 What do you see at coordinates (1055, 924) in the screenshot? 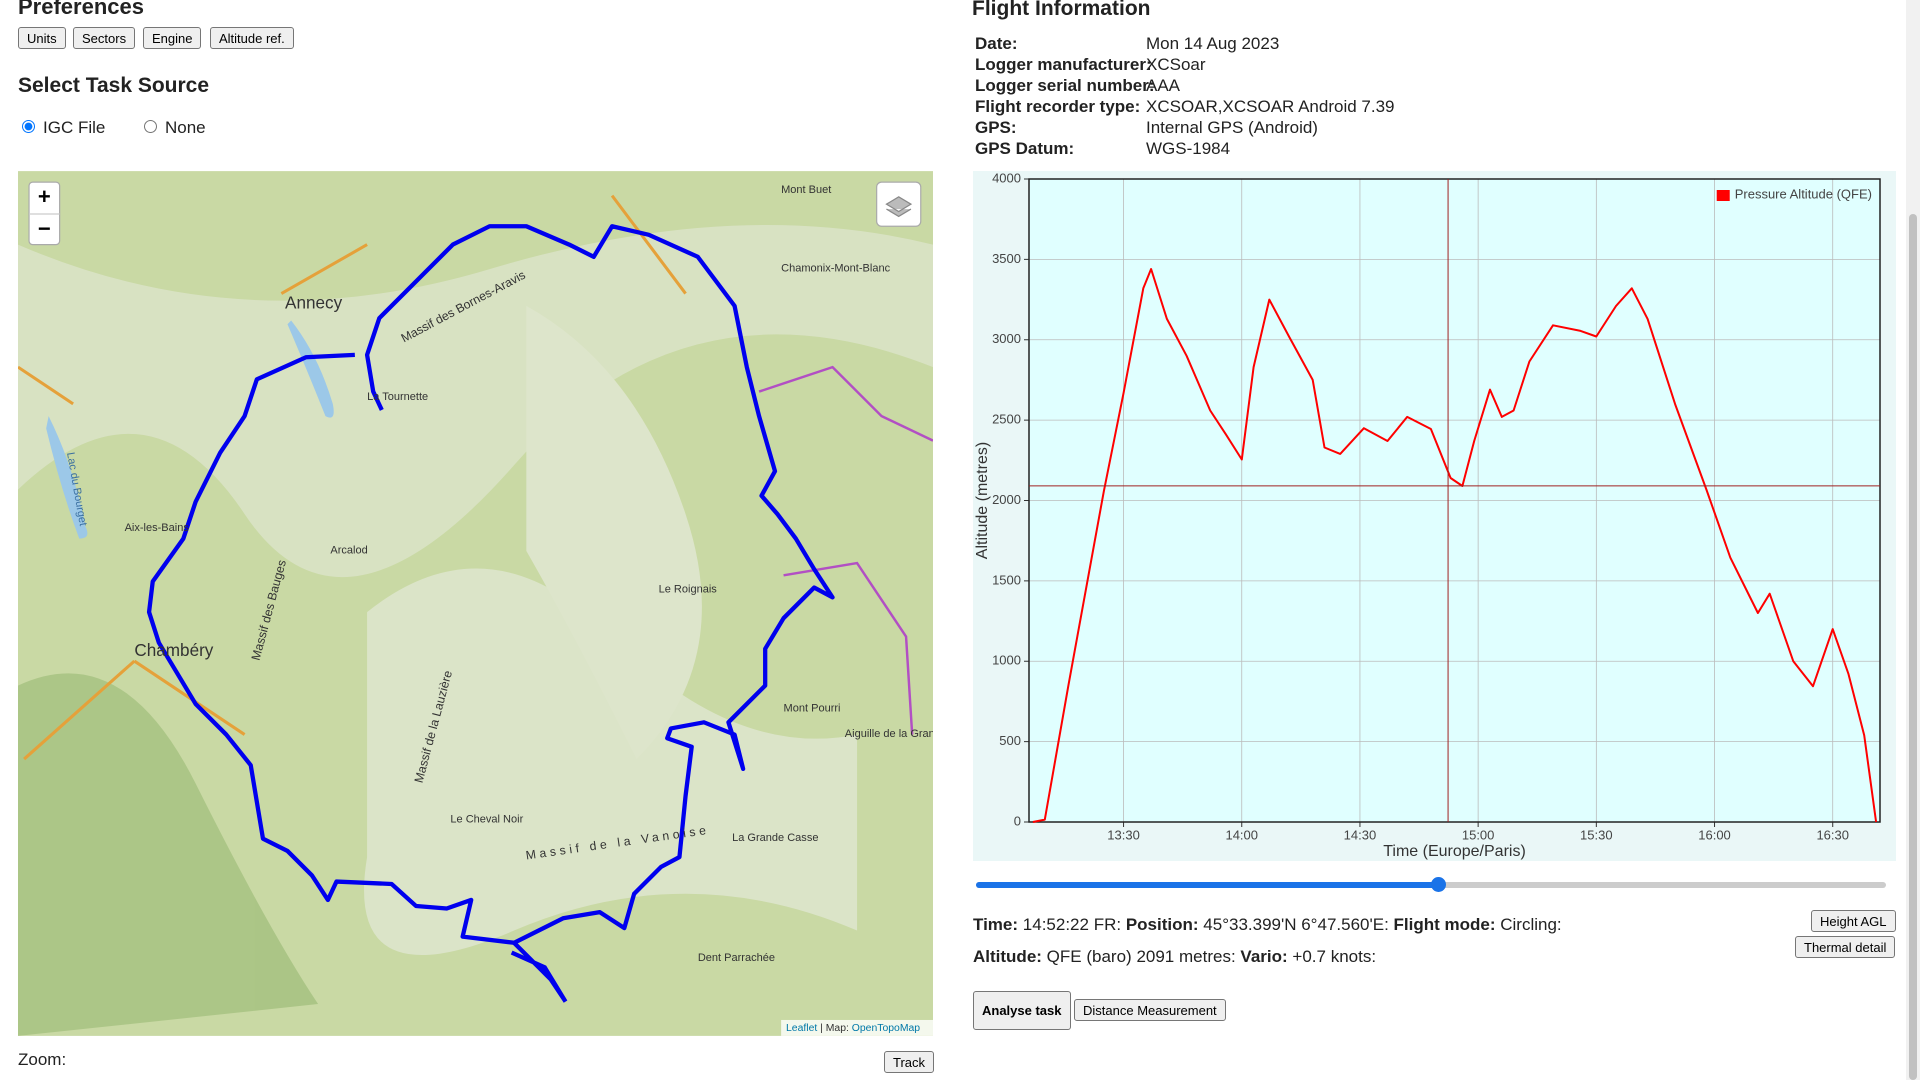
I see `status-value: 14:52:22` at bounding box center [1055, 924].